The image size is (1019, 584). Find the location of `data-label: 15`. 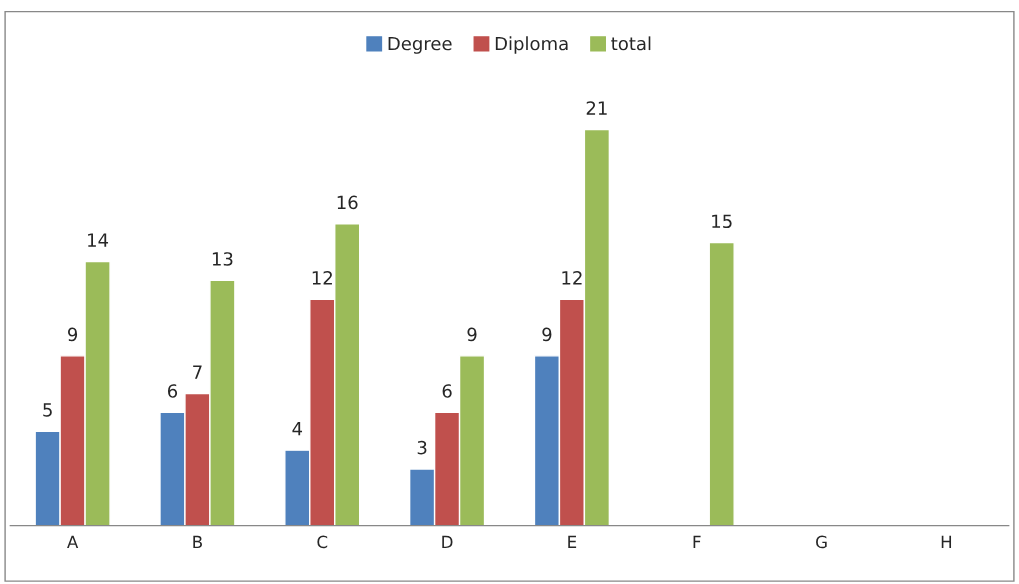

data-label: 15 is located at coordinates (722, 221).